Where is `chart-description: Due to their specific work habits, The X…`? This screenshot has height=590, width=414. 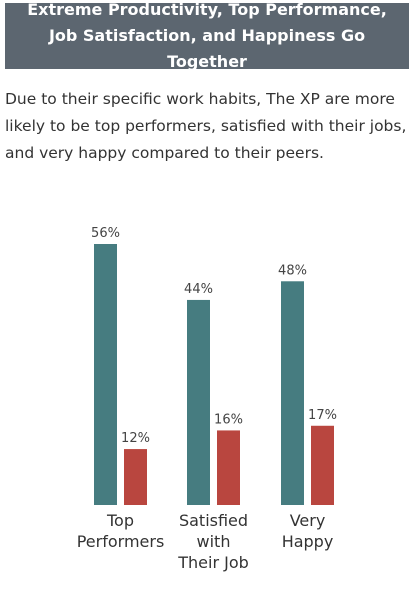 chart-description: Due to their specific work habits, The X… is located at coordinates (206, 126).